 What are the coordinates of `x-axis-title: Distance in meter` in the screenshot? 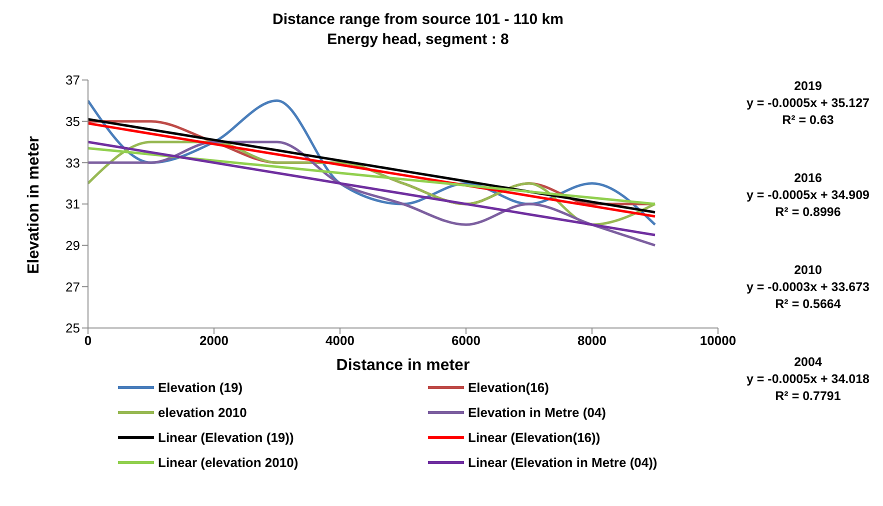 It's located at (403, 365).